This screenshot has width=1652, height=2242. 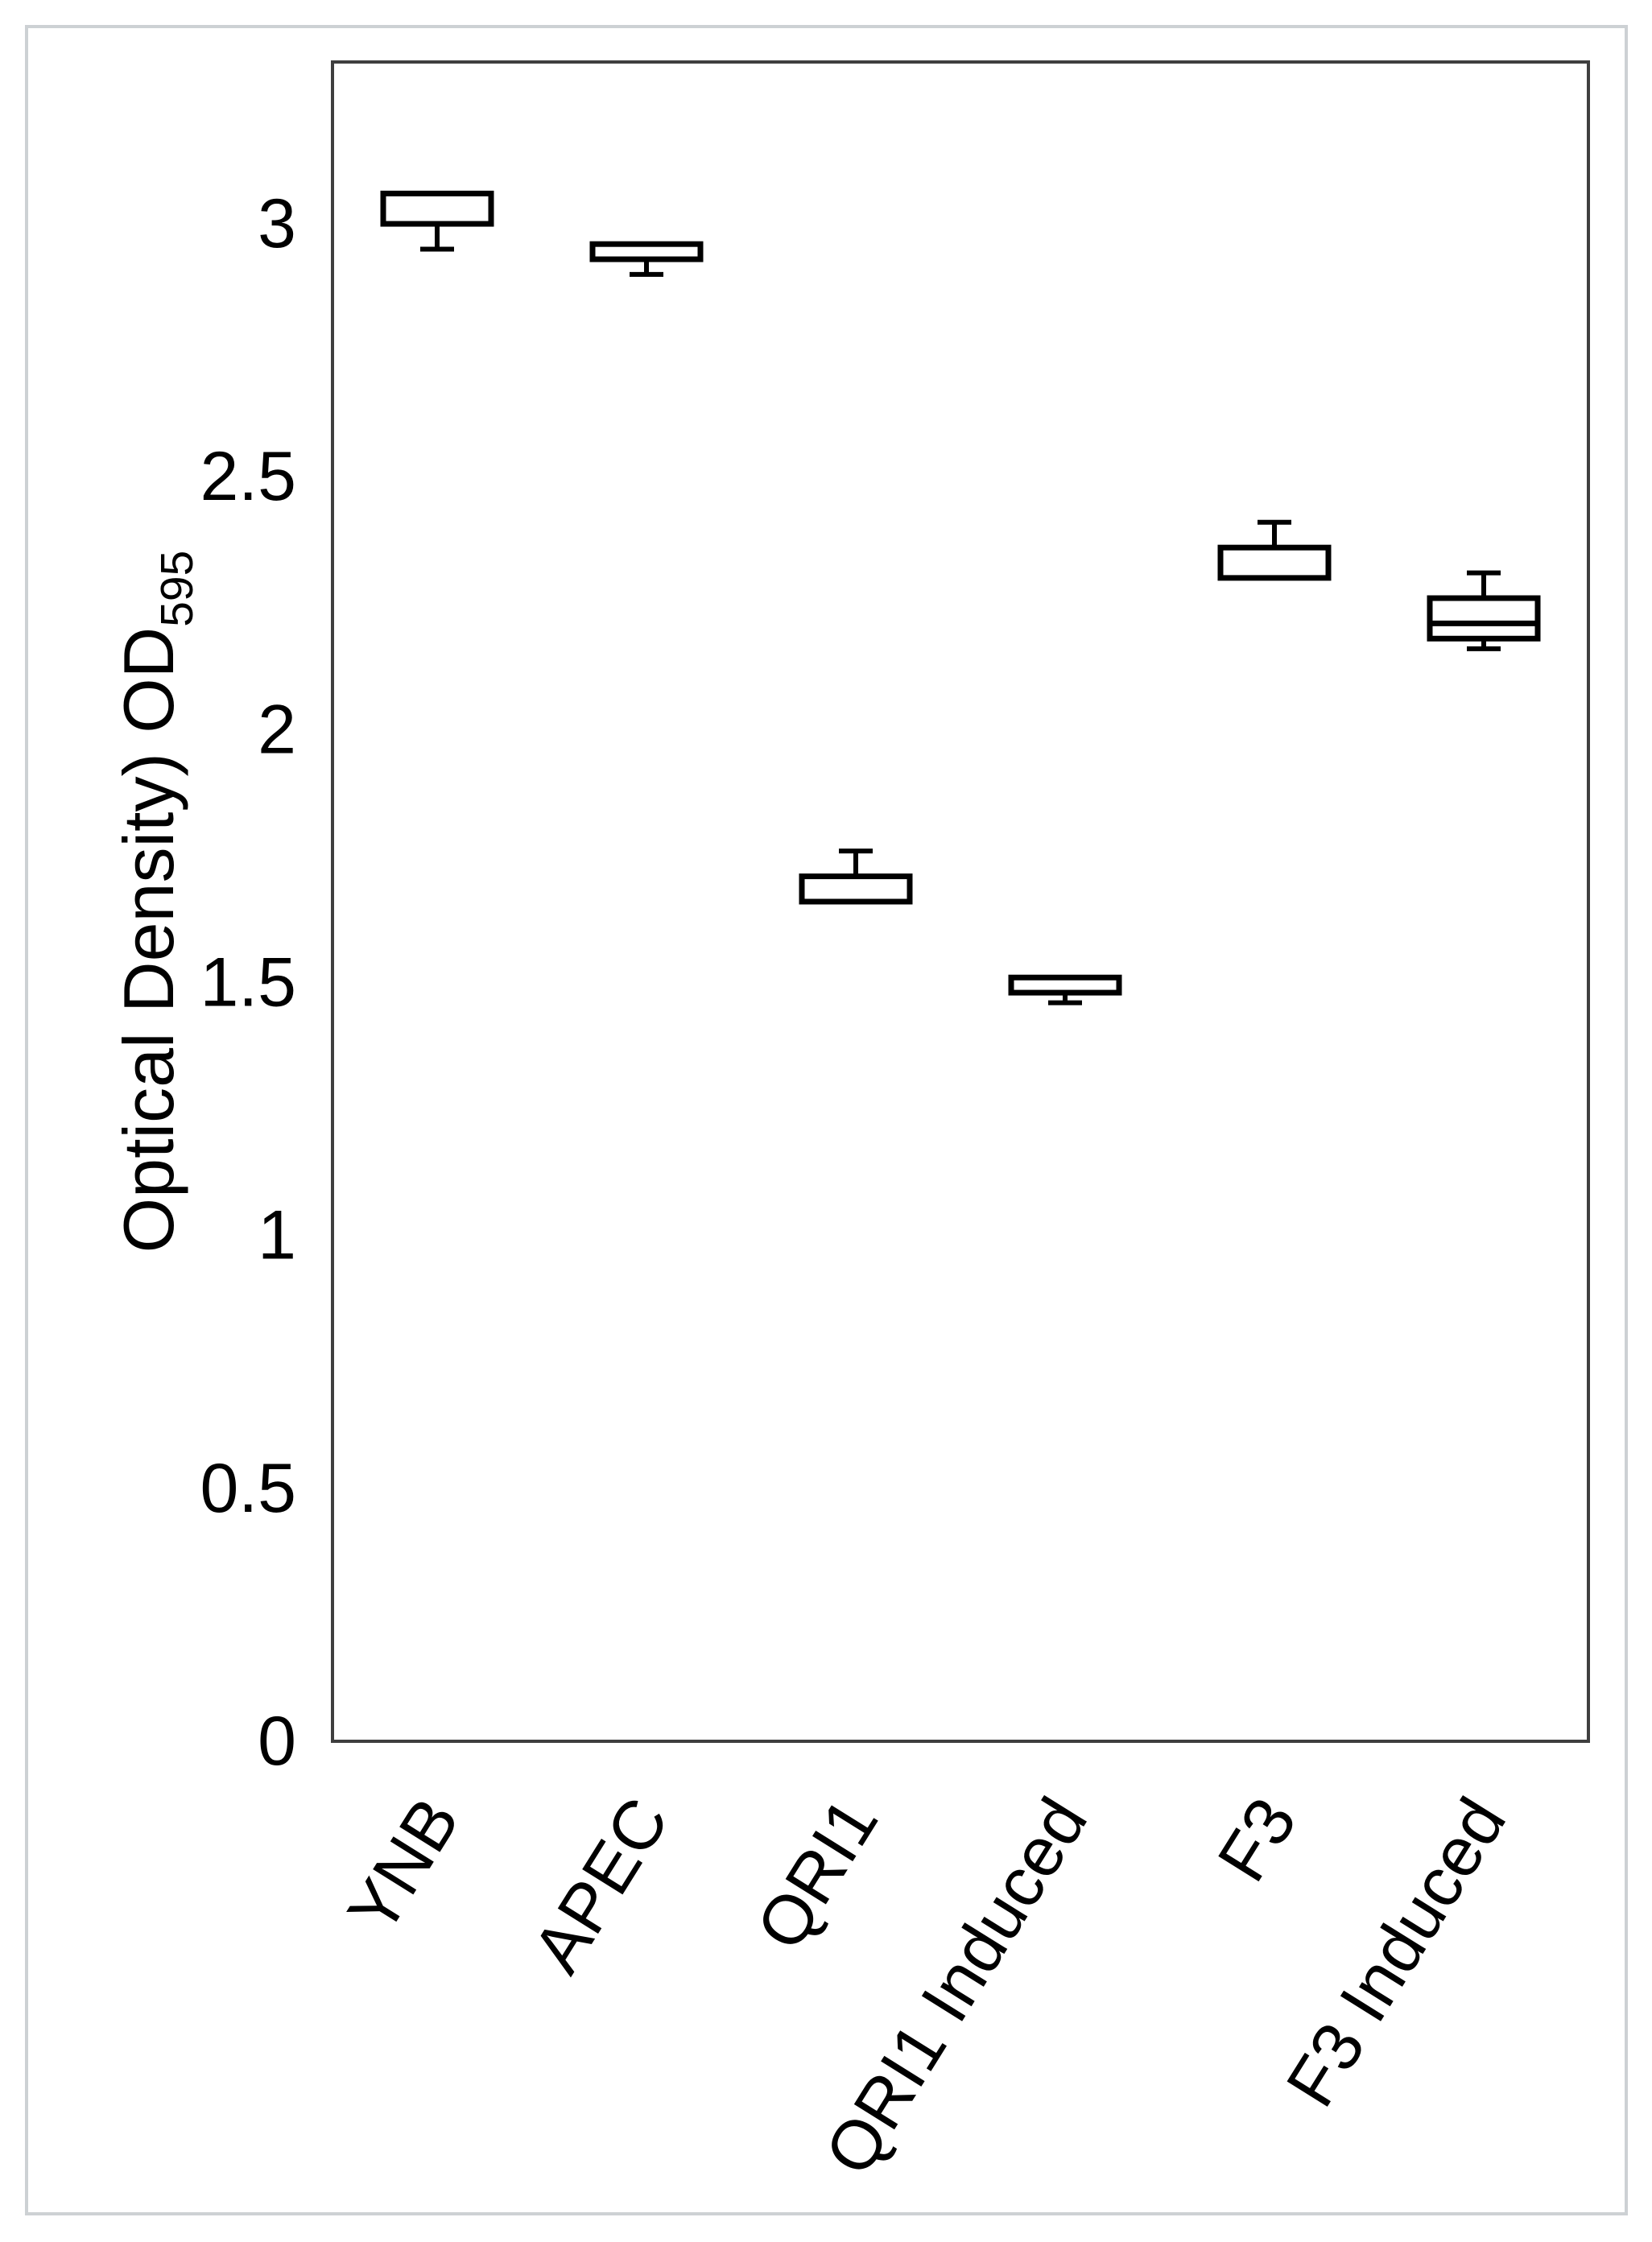 I want to click on box-qri1-induced, so click(x=1065, y=985).